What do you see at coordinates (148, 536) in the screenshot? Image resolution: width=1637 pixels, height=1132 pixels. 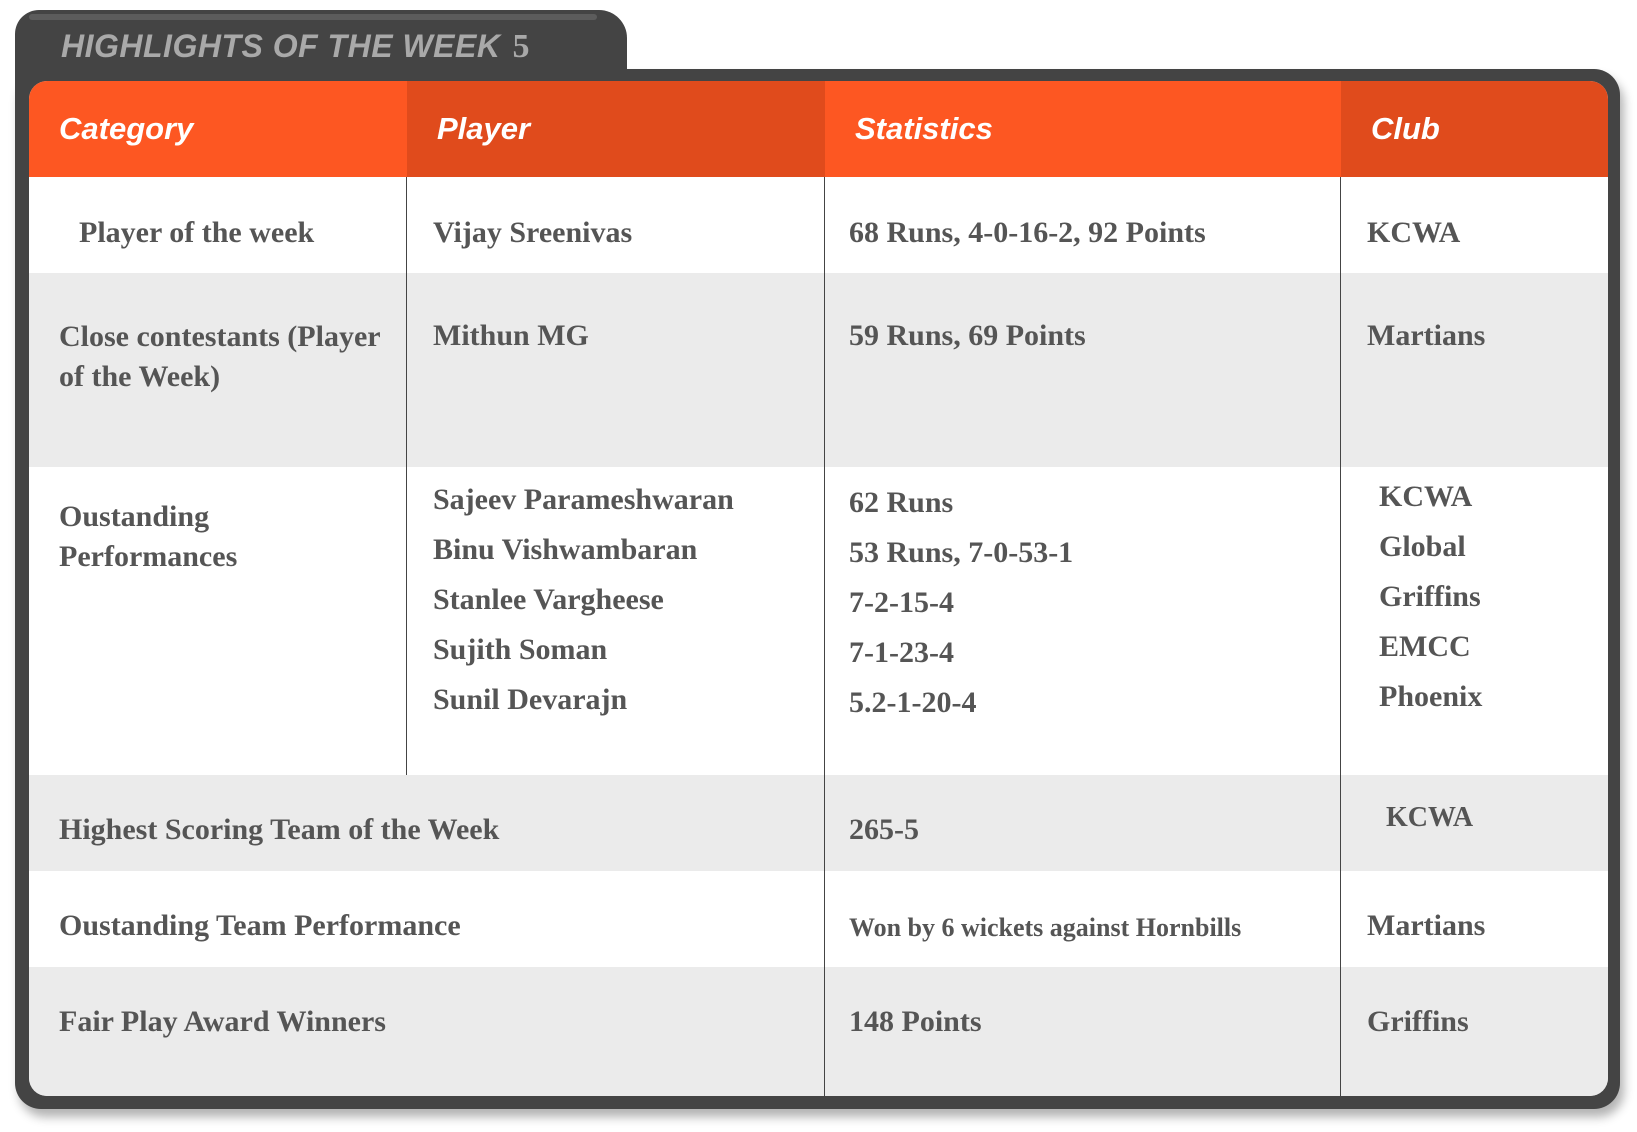 I see `category-cell: Oustanding Performances` at bounding box center [148, 536].